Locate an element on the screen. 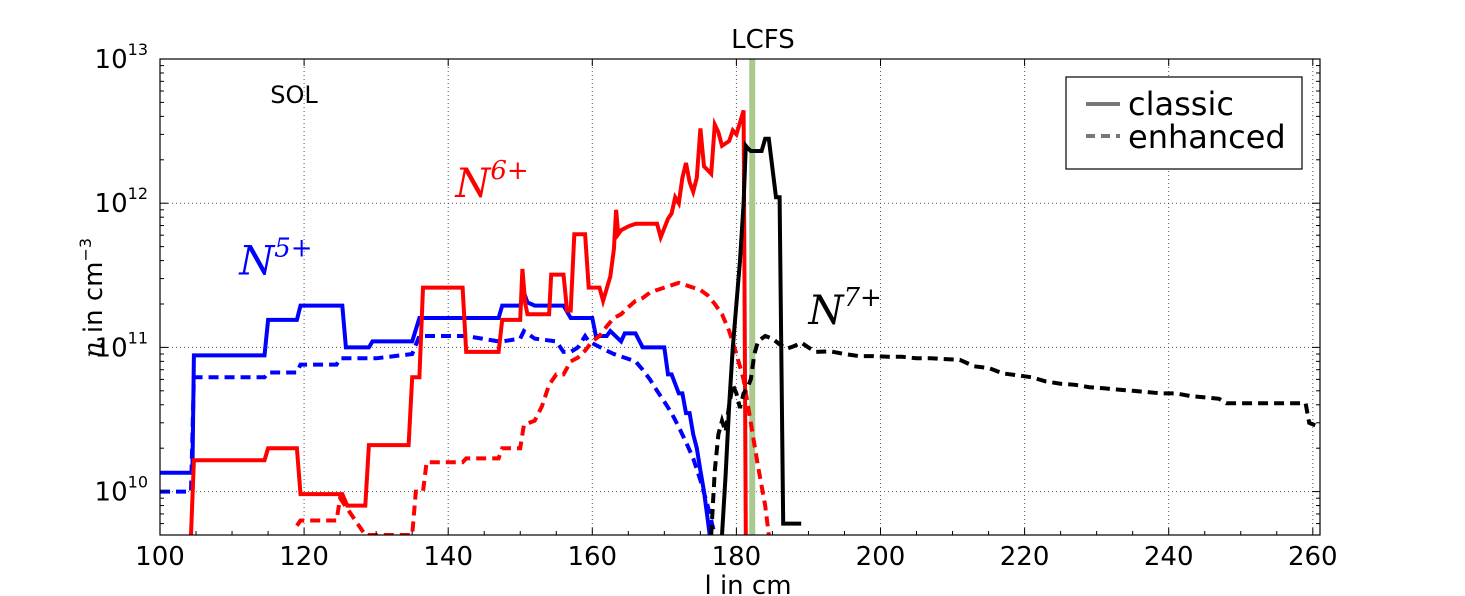 This screenshot has height=596, width=1465. legend-label-enhanced: enhanced is located at coordinates (1207, 137).